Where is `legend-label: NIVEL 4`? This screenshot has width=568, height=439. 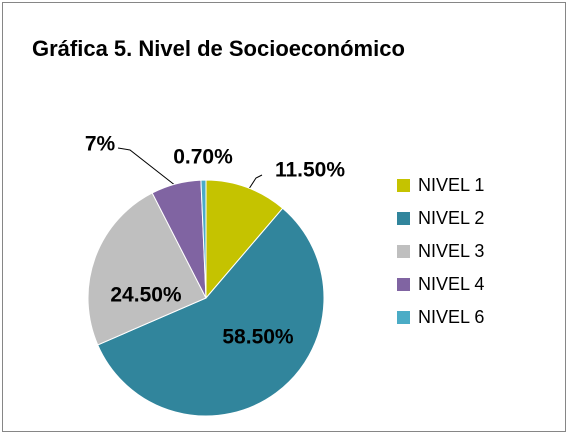
legend-label: NIVEL 4 is located at coordinates (451, 284).